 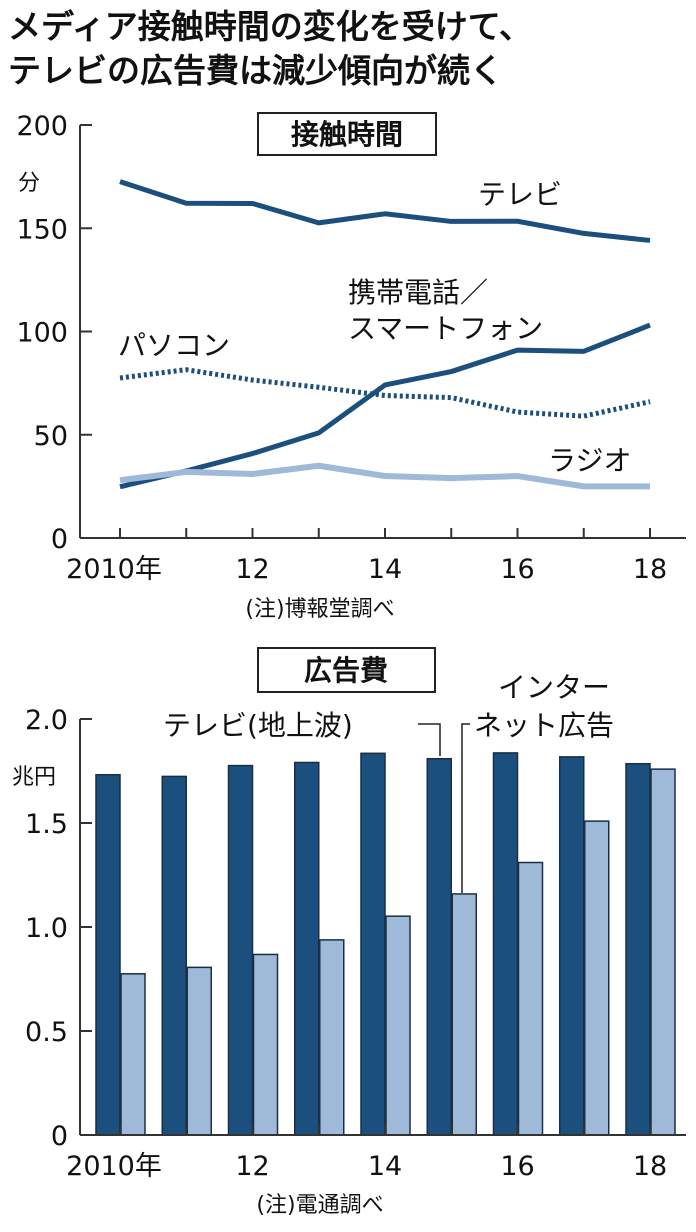 I want to click on bar-テレビ(地上波)-2010, so click(x=108, y=954).